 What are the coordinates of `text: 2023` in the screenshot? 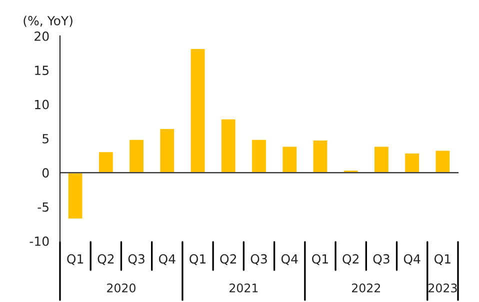 It's located at (442, 287).